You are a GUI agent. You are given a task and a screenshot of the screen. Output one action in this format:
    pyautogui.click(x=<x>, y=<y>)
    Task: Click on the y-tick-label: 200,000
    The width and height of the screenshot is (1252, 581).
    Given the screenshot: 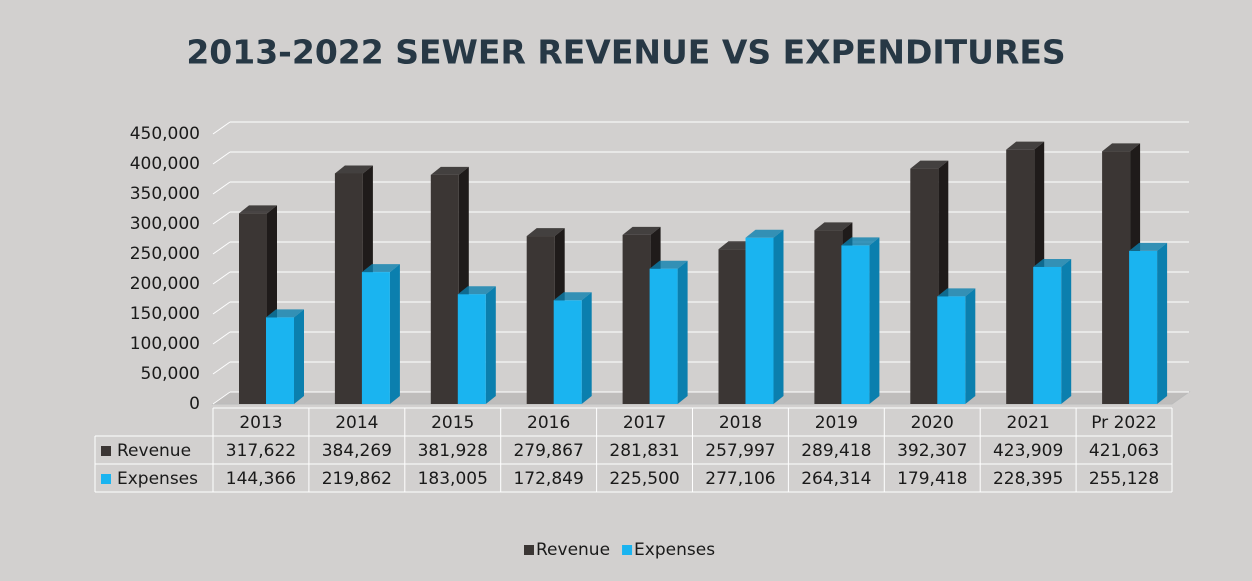 What is the action you would take?
    pyautogui.click(x=165, y=284)
    